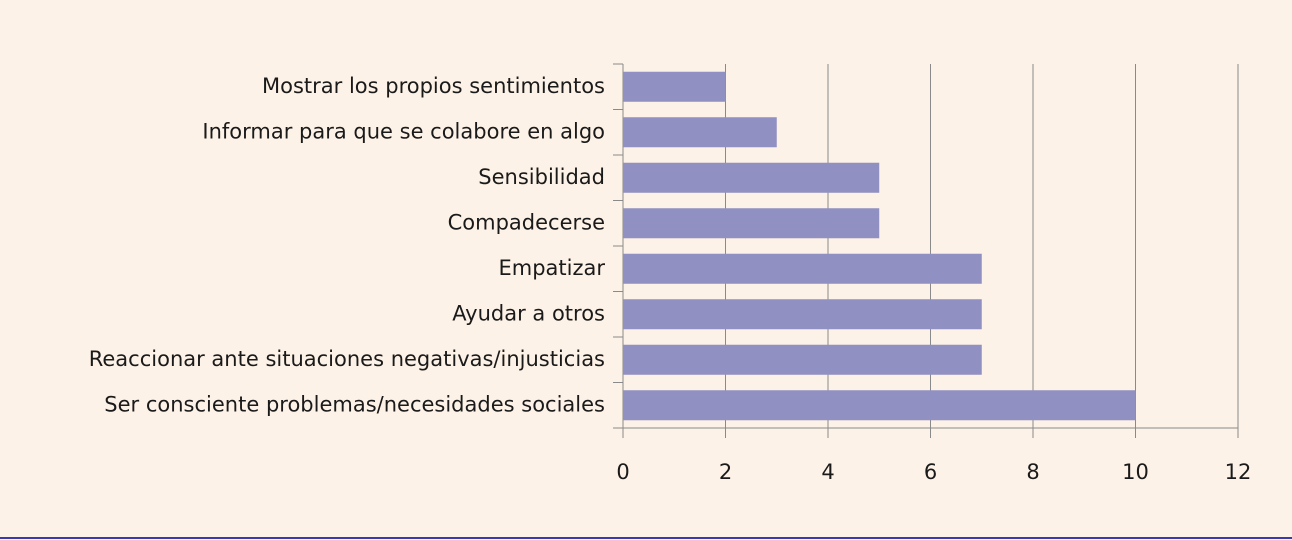 This screenshot has height=540, width=1292. Describe the element at coordinates (541, 177) in the screenshot. I see `y-tick-label: Sensibilidad` at that location.